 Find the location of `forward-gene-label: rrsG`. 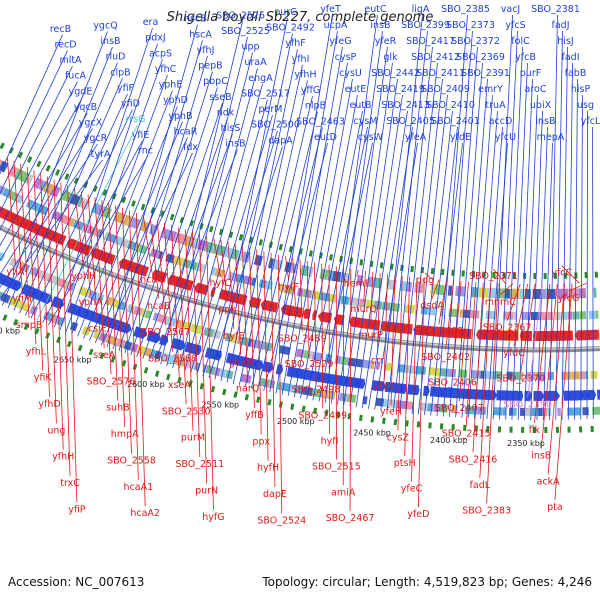

forward-gene-label: rrsG is located at coordinates (136, 119).